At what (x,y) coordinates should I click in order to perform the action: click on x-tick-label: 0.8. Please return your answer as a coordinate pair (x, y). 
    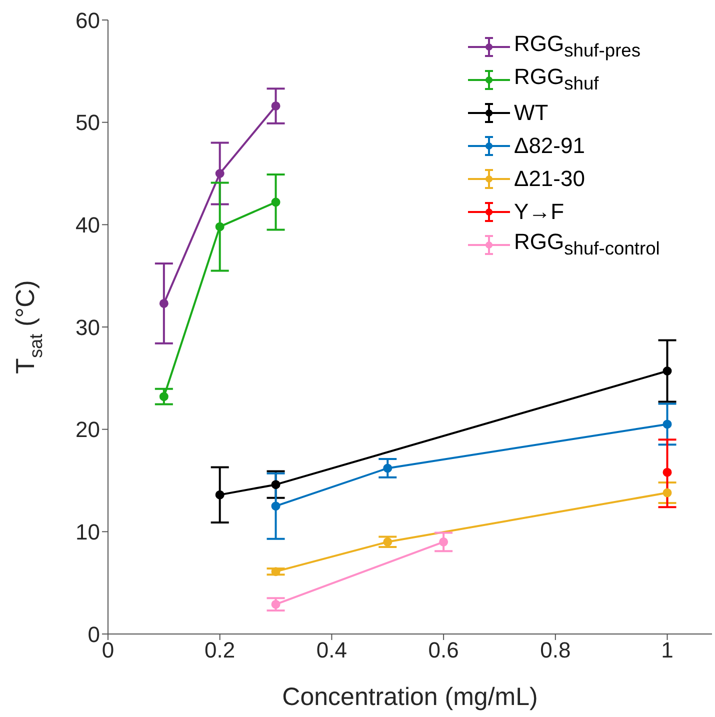
    Looking at the image, I should click on (555, 650).